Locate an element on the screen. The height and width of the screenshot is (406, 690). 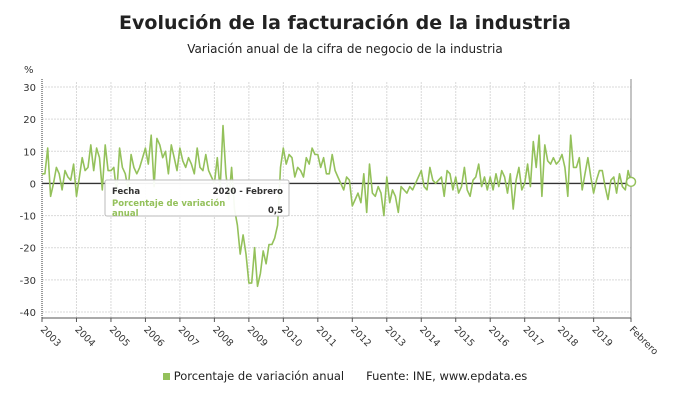
legend-swatch is located at coordinates (166, 376).